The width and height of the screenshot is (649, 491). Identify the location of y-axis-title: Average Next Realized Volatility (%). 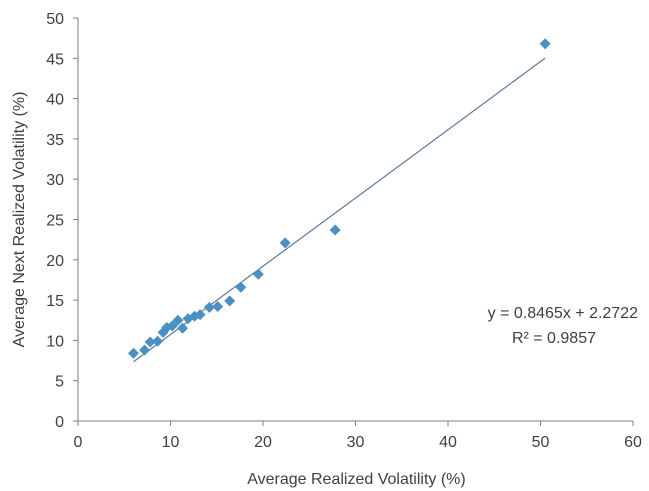
(19, 220).